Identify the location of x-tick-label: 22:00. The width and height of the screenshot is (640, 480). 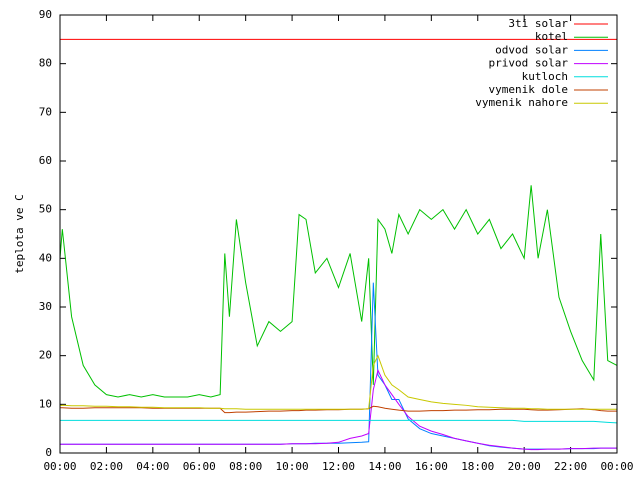
(570, 466).